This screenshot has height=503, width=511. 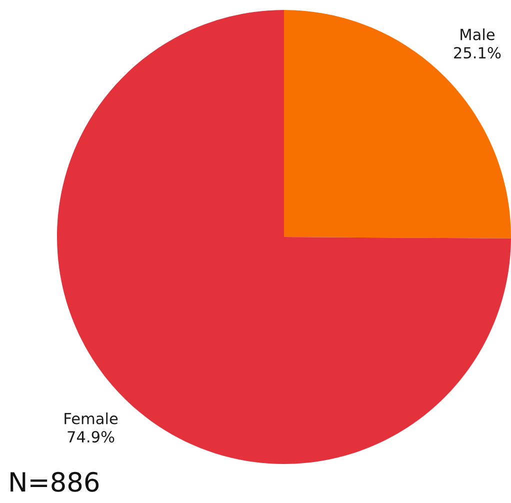 I want to click on slice-label: Female, so click(x=91, y=418).